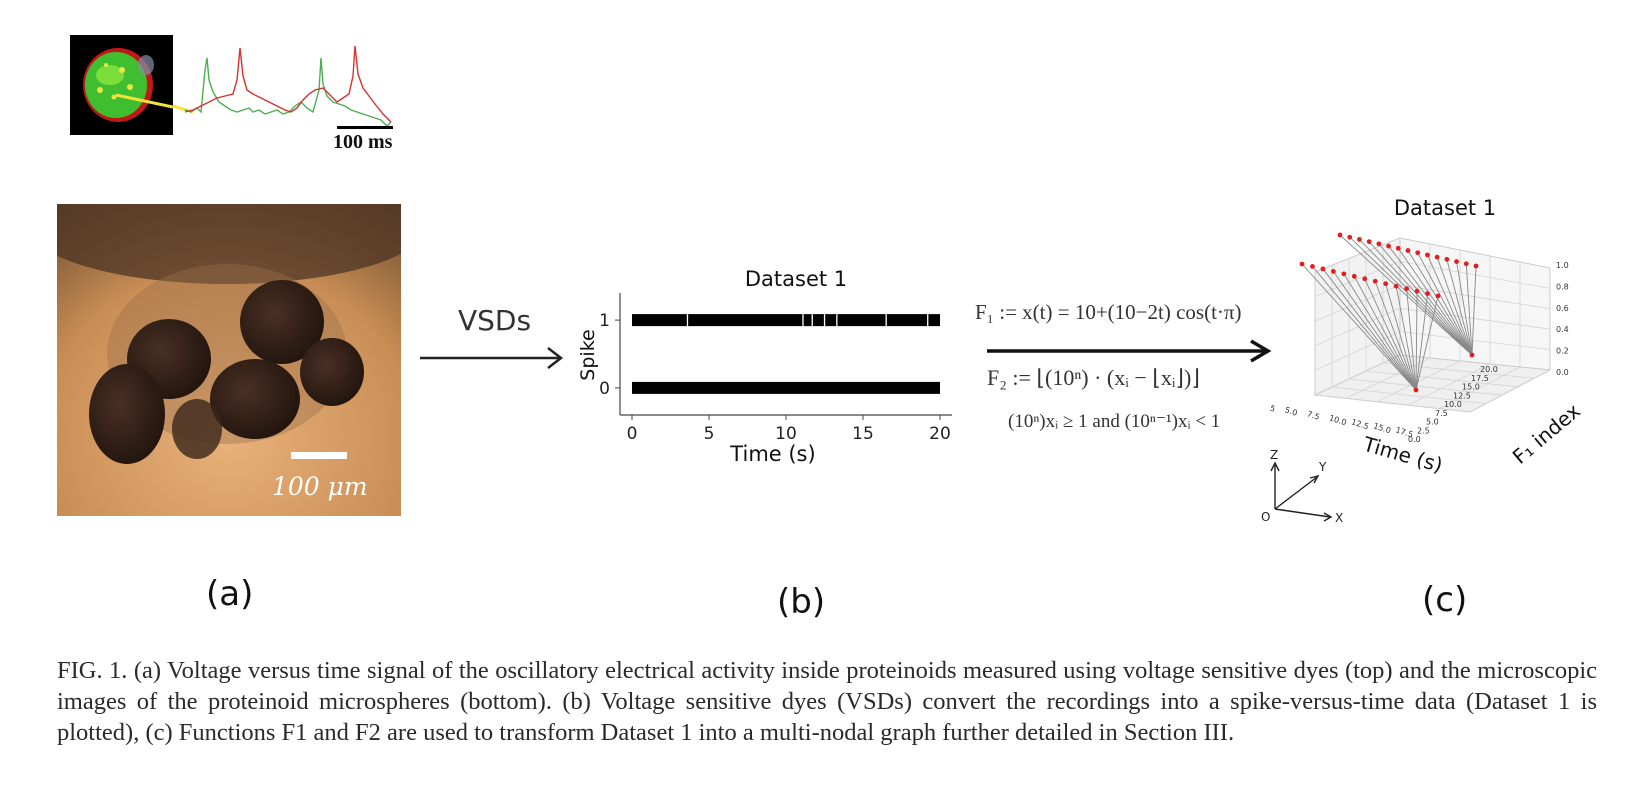  Describe the element at coordinates (1562, 329) in the screenshot. I see `chart-c-ztick-label: 0.4` at that location.